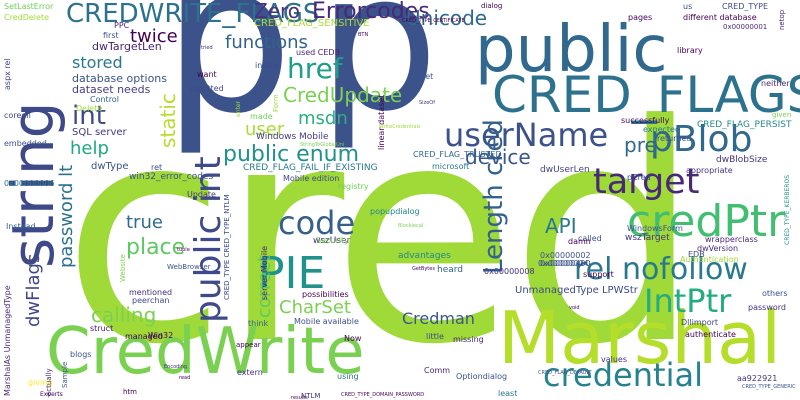 Image resolution: width=800 pixels, height=400 pixels. Describe the element at coordinates (423, 269) in the screenshot. I see `word: GetBytes` at that location.